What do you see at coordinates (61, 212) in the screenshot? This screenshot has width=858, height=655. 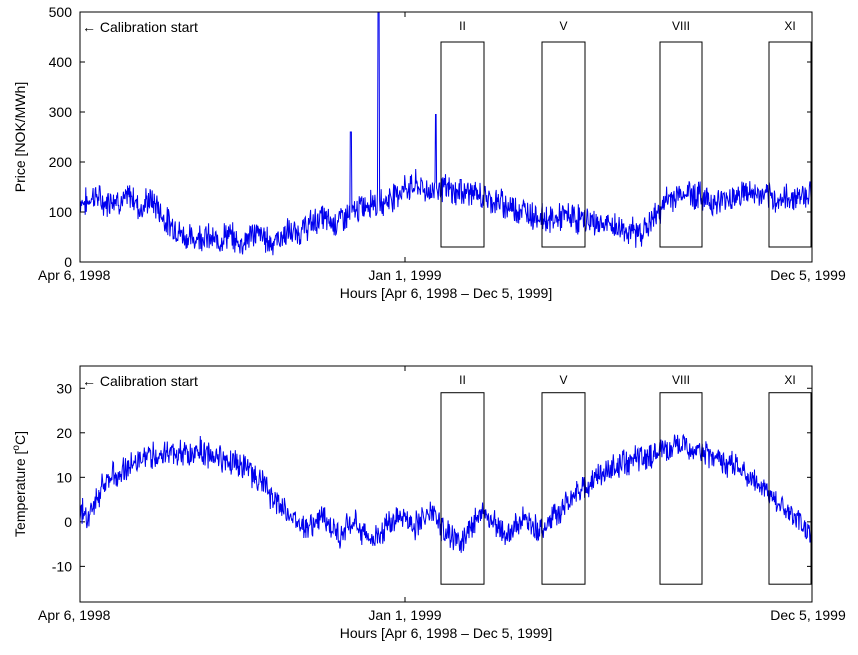 I see `y-tick-label: 100` at bounding box center [61, 212].